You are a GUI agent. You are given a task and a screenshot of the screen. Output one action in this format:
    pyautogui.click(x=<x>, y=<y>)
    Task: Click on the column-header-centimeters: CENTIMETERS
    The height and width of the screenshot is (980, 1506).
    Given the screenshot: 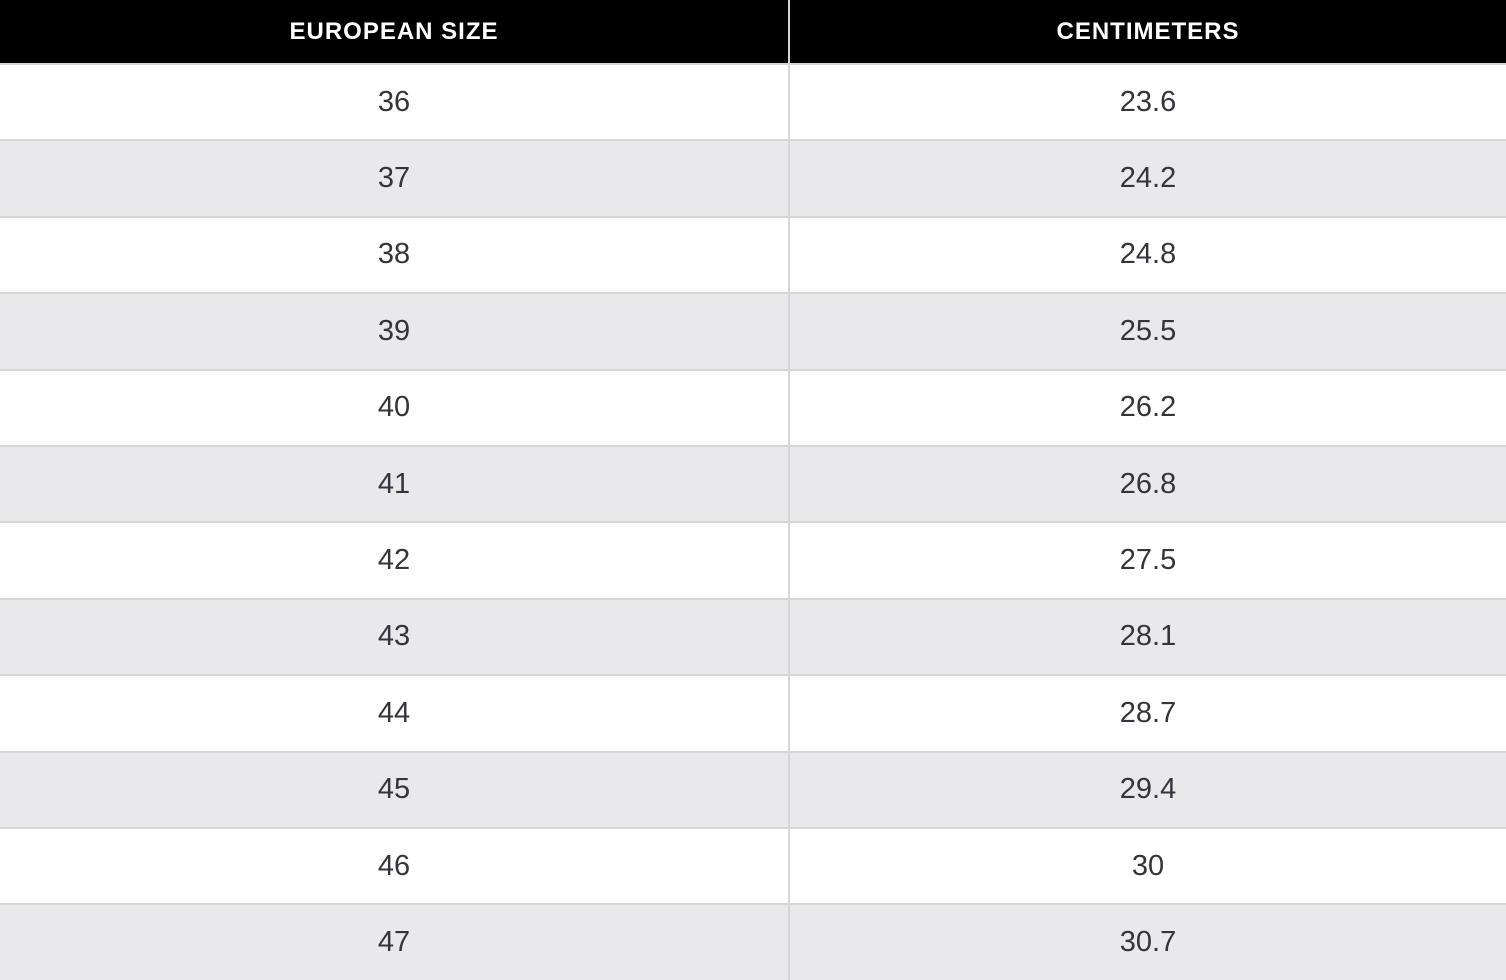 What is the action you would take?
    pyautogui.click(x=1147, y=31)
    